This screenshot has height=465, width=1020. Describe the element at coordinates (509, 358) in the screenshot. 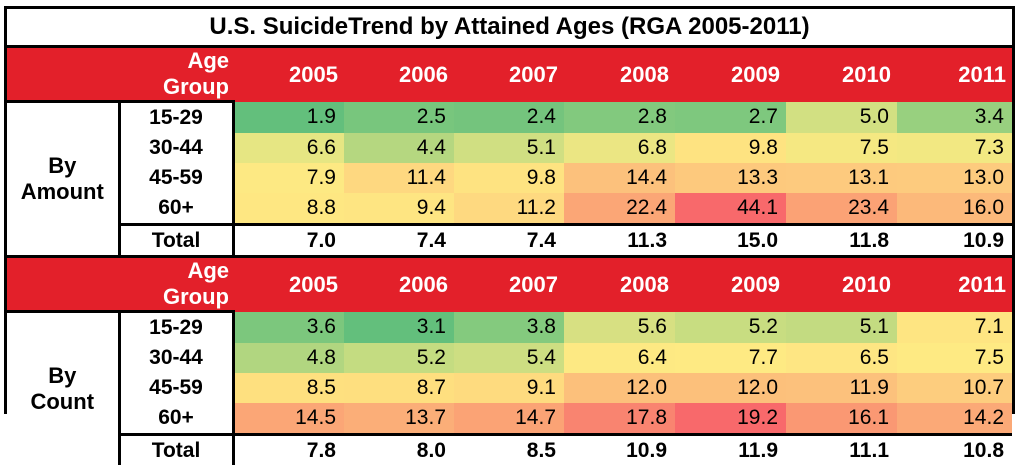

I see `value-cell: 5.4` at that location.